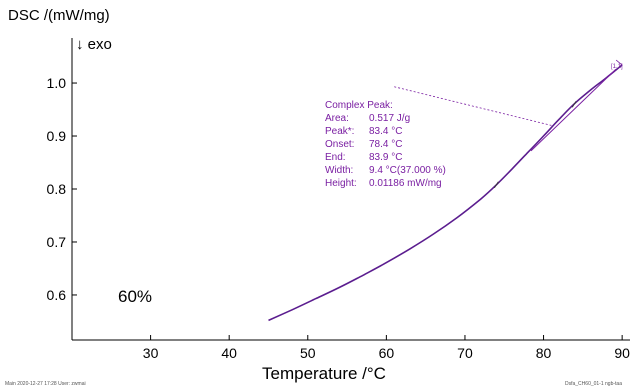 This screenshot has width=638, height=389. I want to click on x-tick-label: 60, so click(387, 353).